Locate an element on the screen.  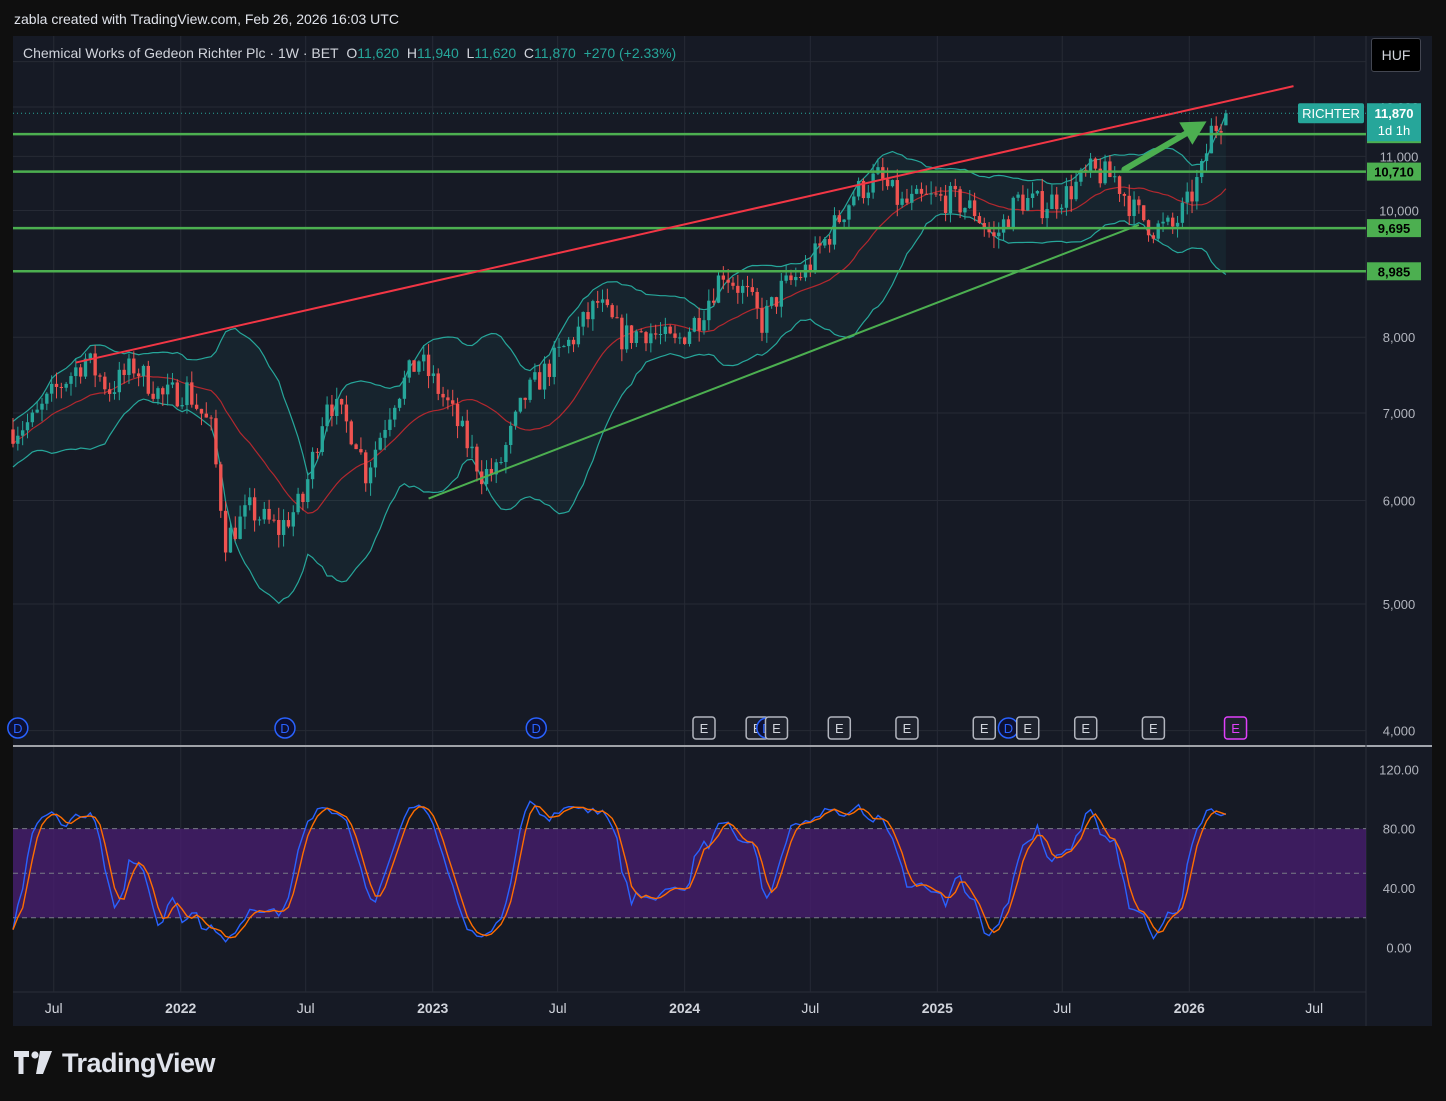
last-price-tag is located at coordinates (1394, 122).